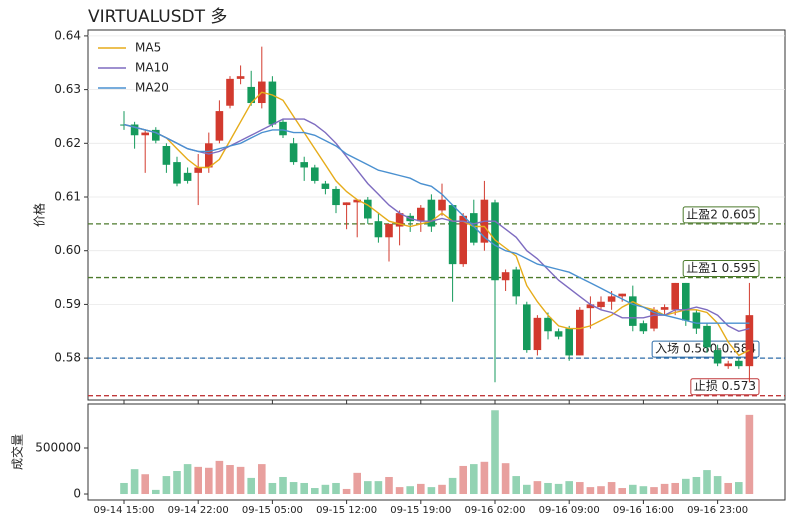 Image resolution: width=795 pixels, height=526 pixels. Describe the element at coordinates (717, 510) in the screenshot. I see `x-tick-label: 09-16 23:00` at that location.